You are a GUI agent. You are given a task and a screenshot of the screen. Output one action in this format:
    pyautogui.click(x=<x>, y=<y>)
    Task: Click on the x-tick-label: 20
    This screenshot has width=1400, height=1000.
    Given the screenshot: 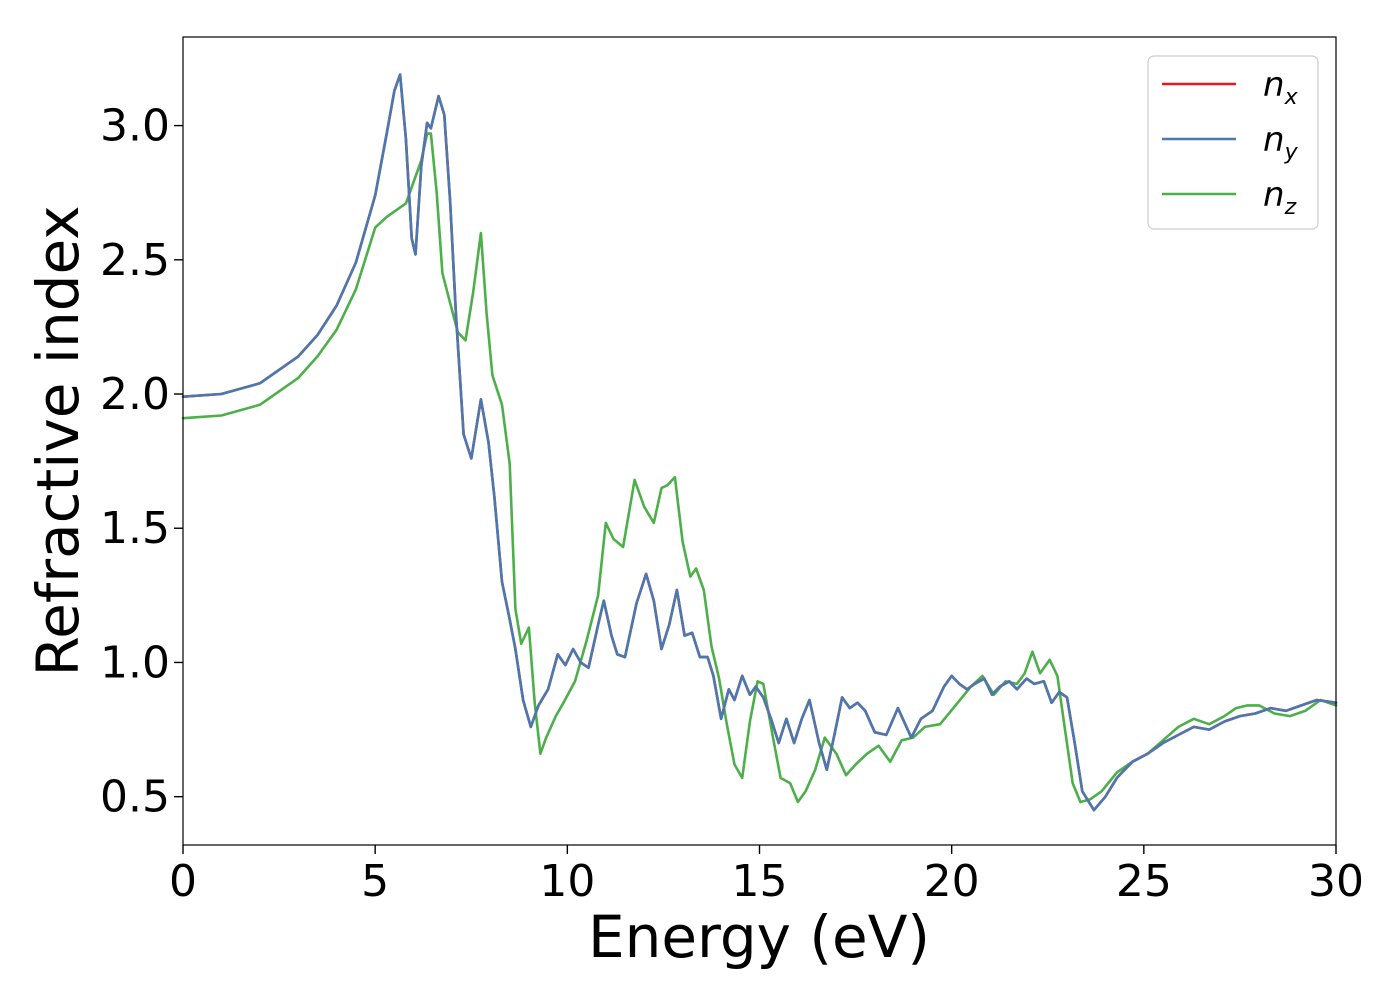 What is the action you would take?
    pyautogui.click(x=952, y=881)
    